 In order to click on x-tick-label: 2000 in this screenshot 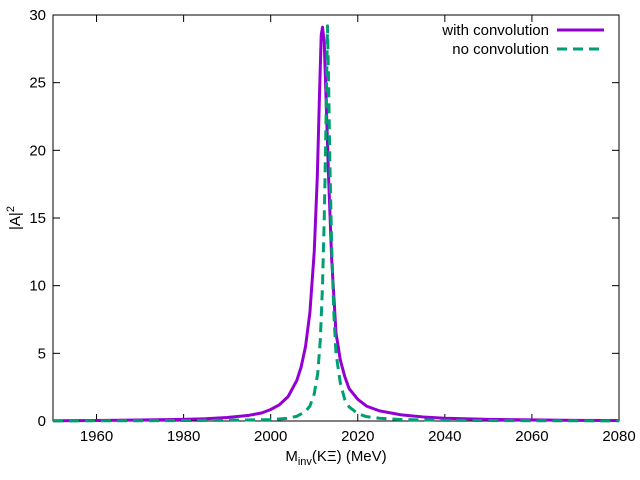, I will do `click(270, 436)`.